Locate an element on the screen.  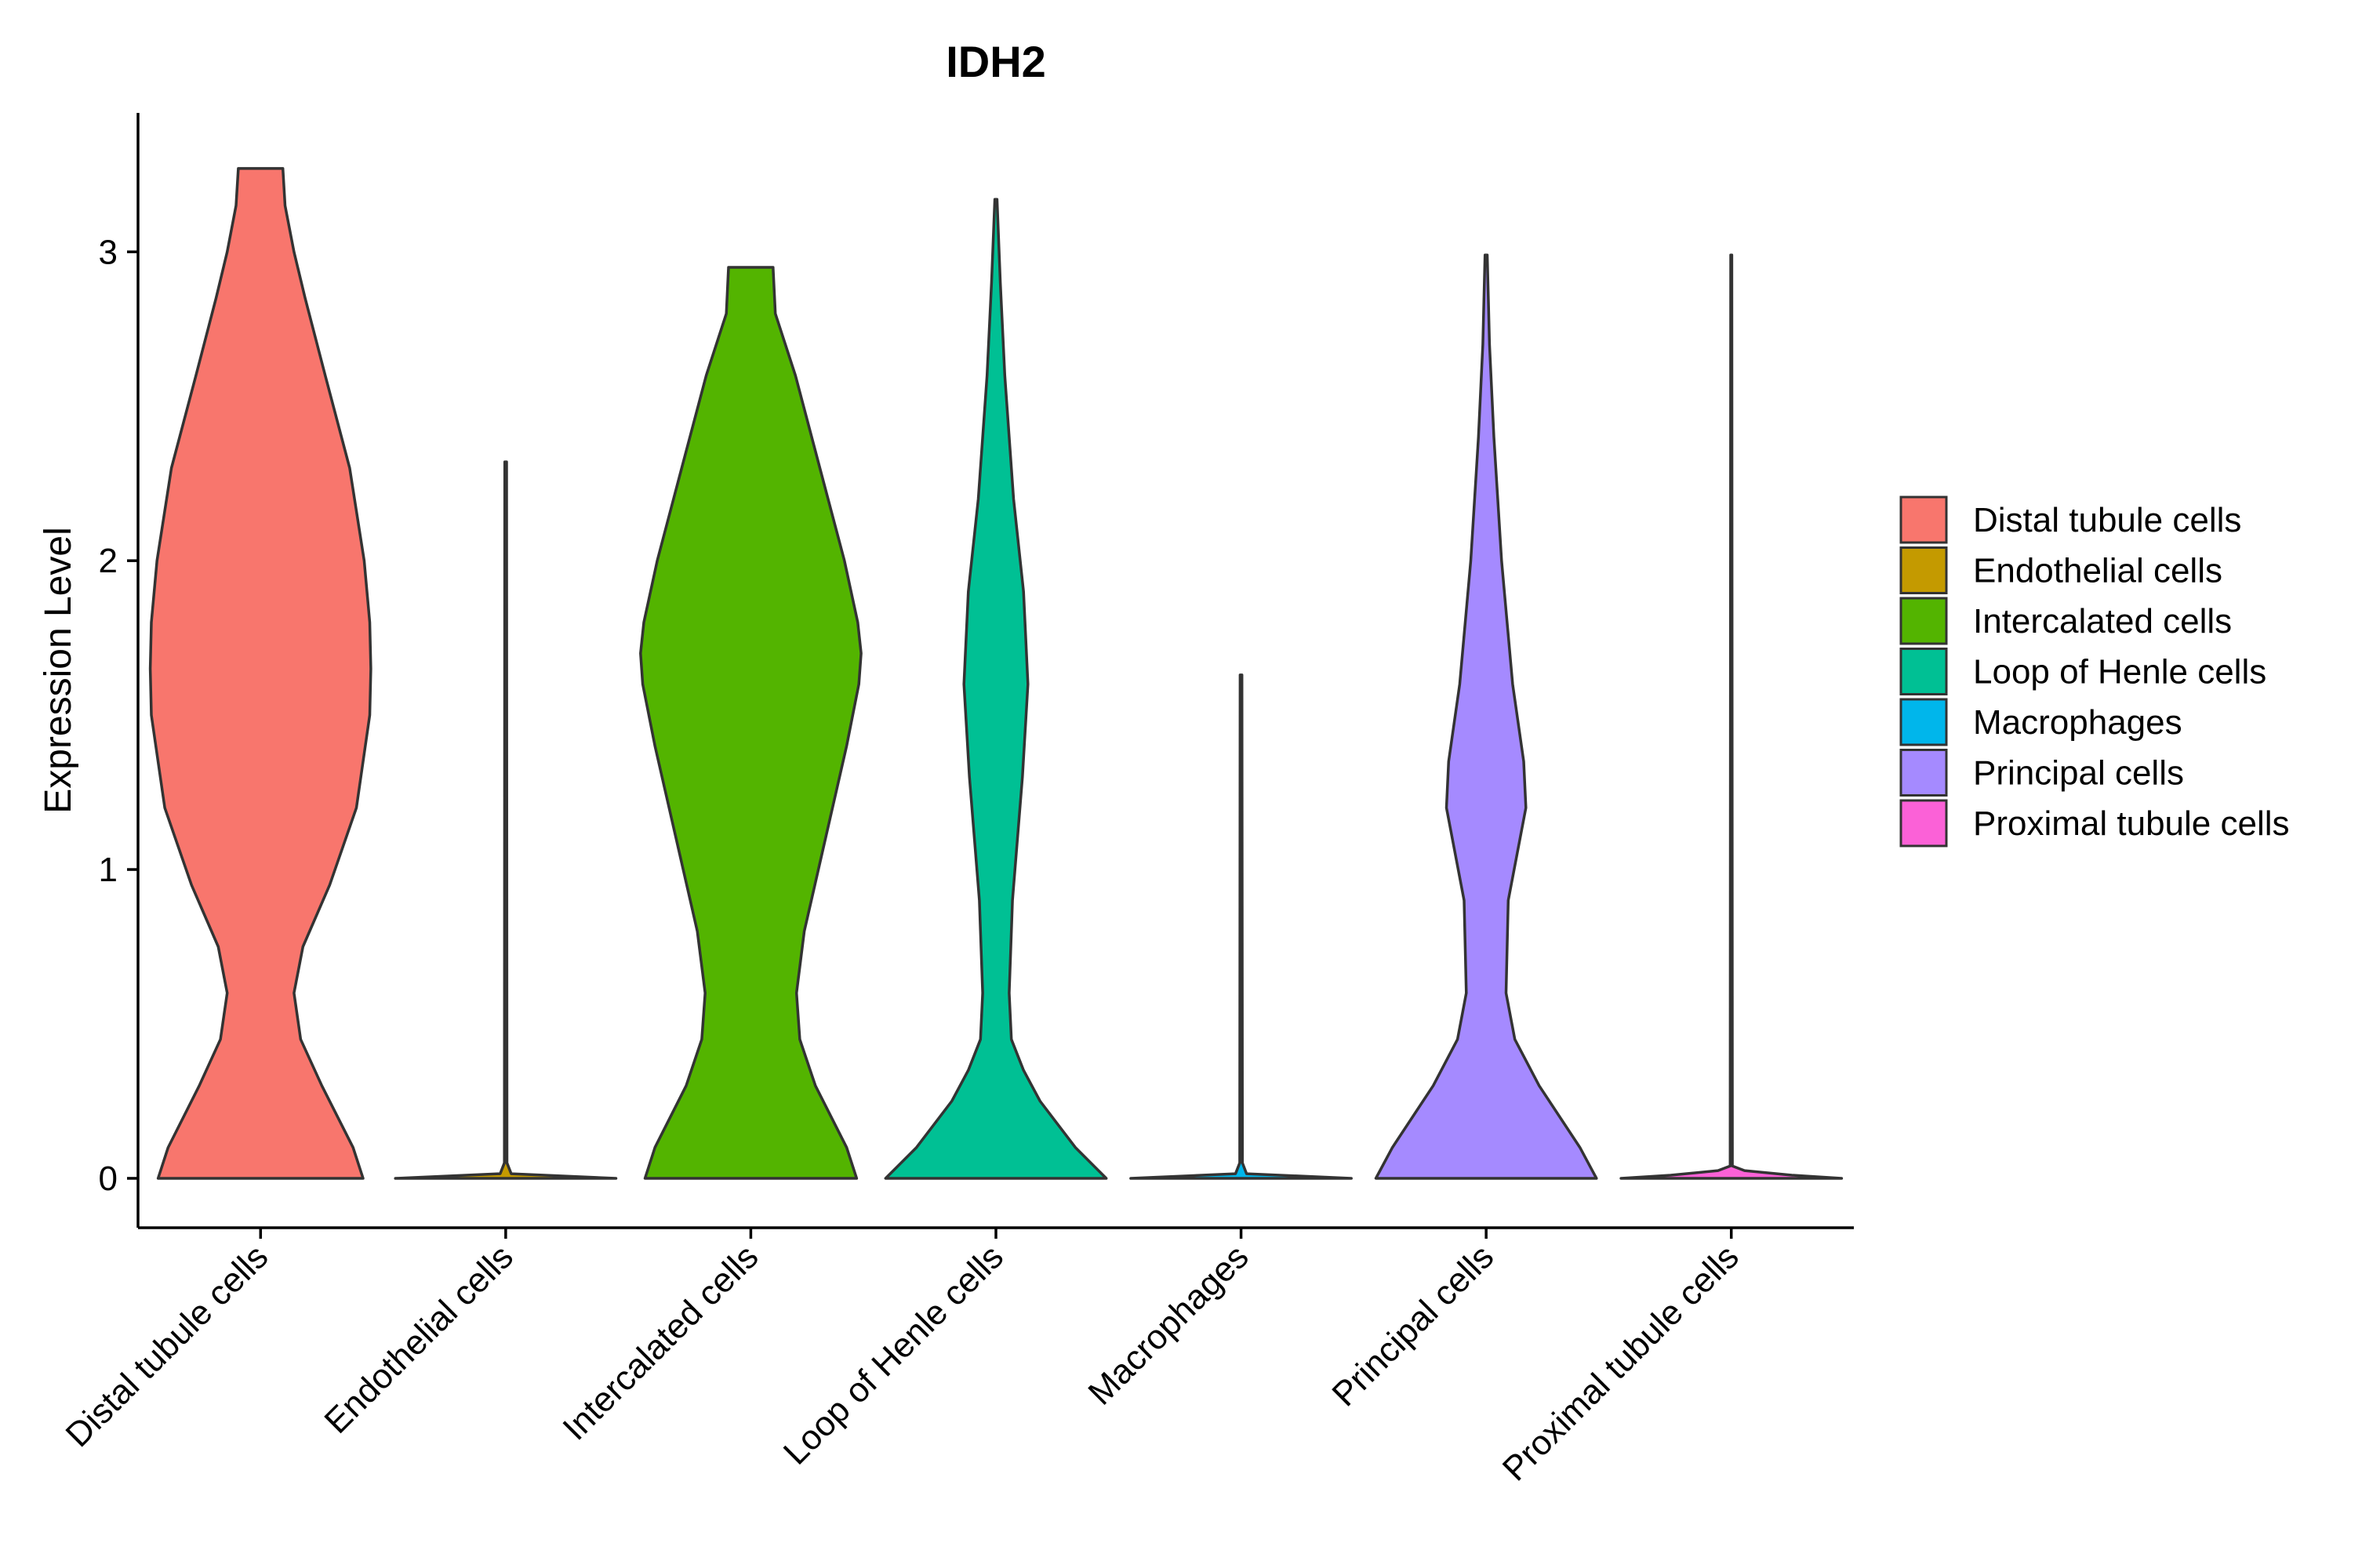
violin-intercalated-cells is located at coordinates (751, 723).